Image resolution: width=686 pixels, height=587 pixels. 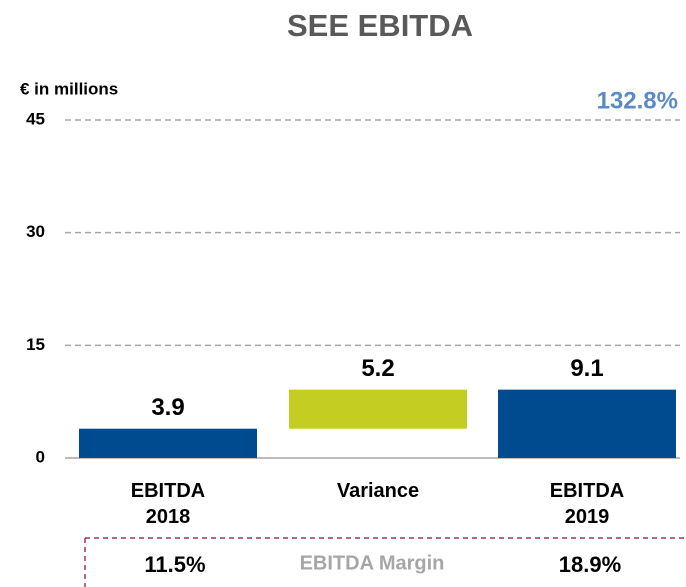 I want to click on margin-title: EBITDA Margin, so click(x=372, y=563).